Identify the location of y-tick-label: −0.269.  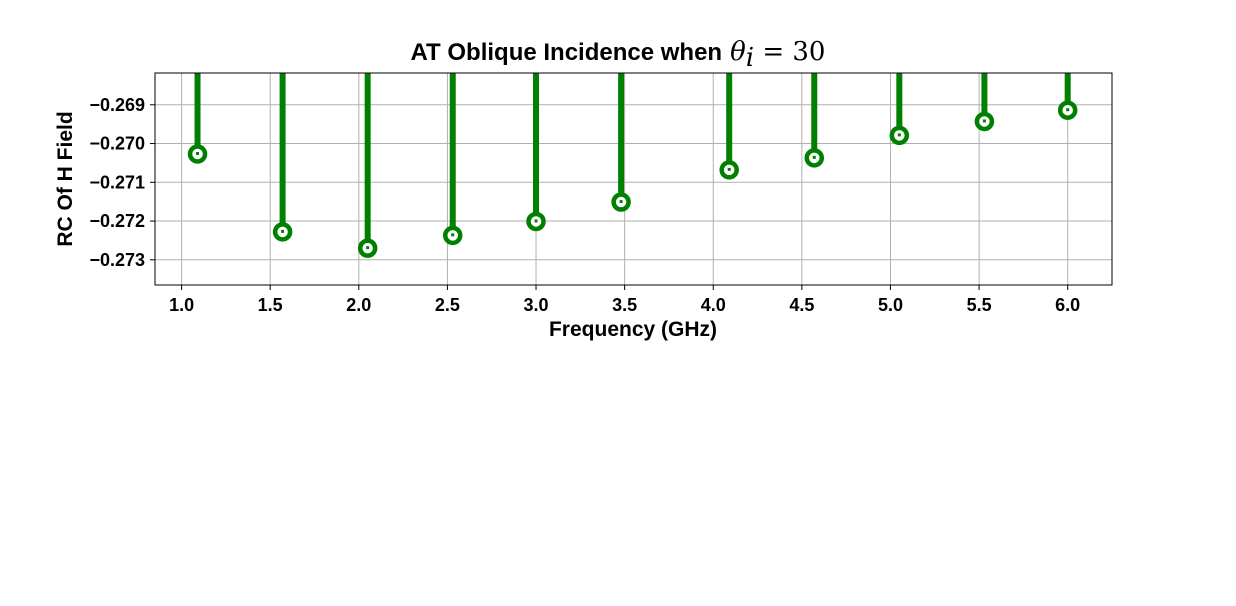
(117, 105).